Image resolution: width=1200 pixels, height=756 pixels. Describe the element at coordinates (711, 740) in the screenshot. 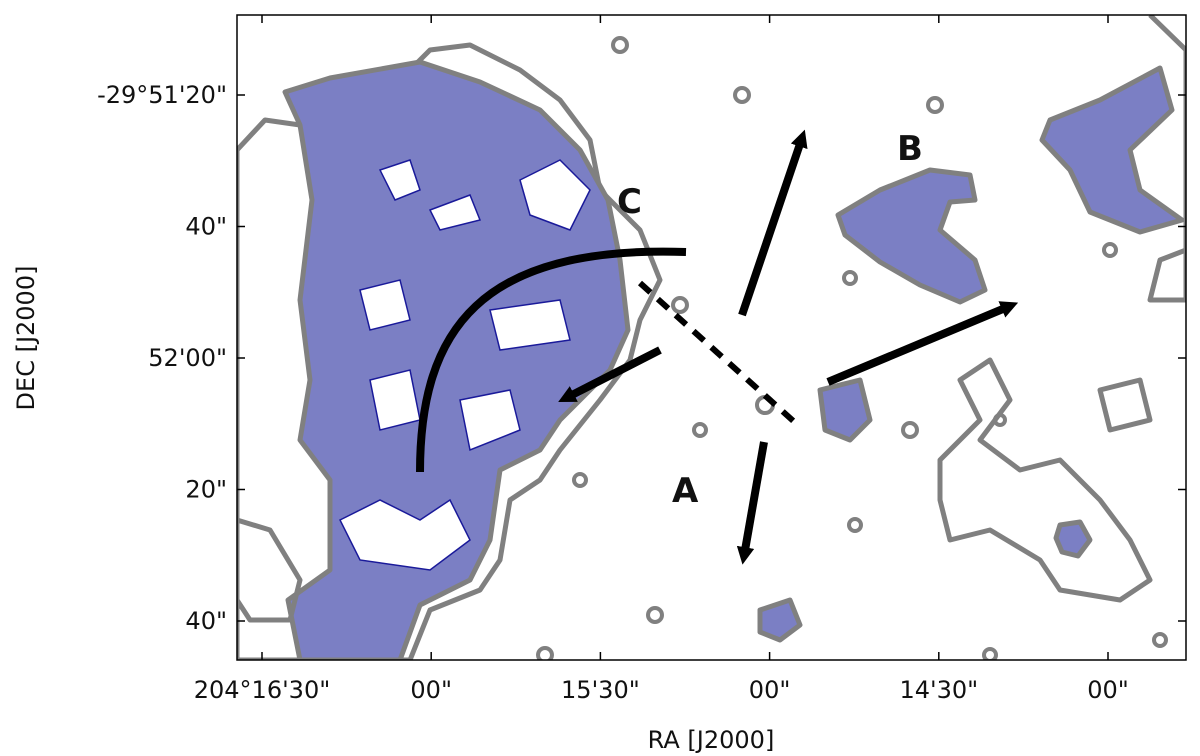

I see `x-axis-label: RA [J2000]` at that location.